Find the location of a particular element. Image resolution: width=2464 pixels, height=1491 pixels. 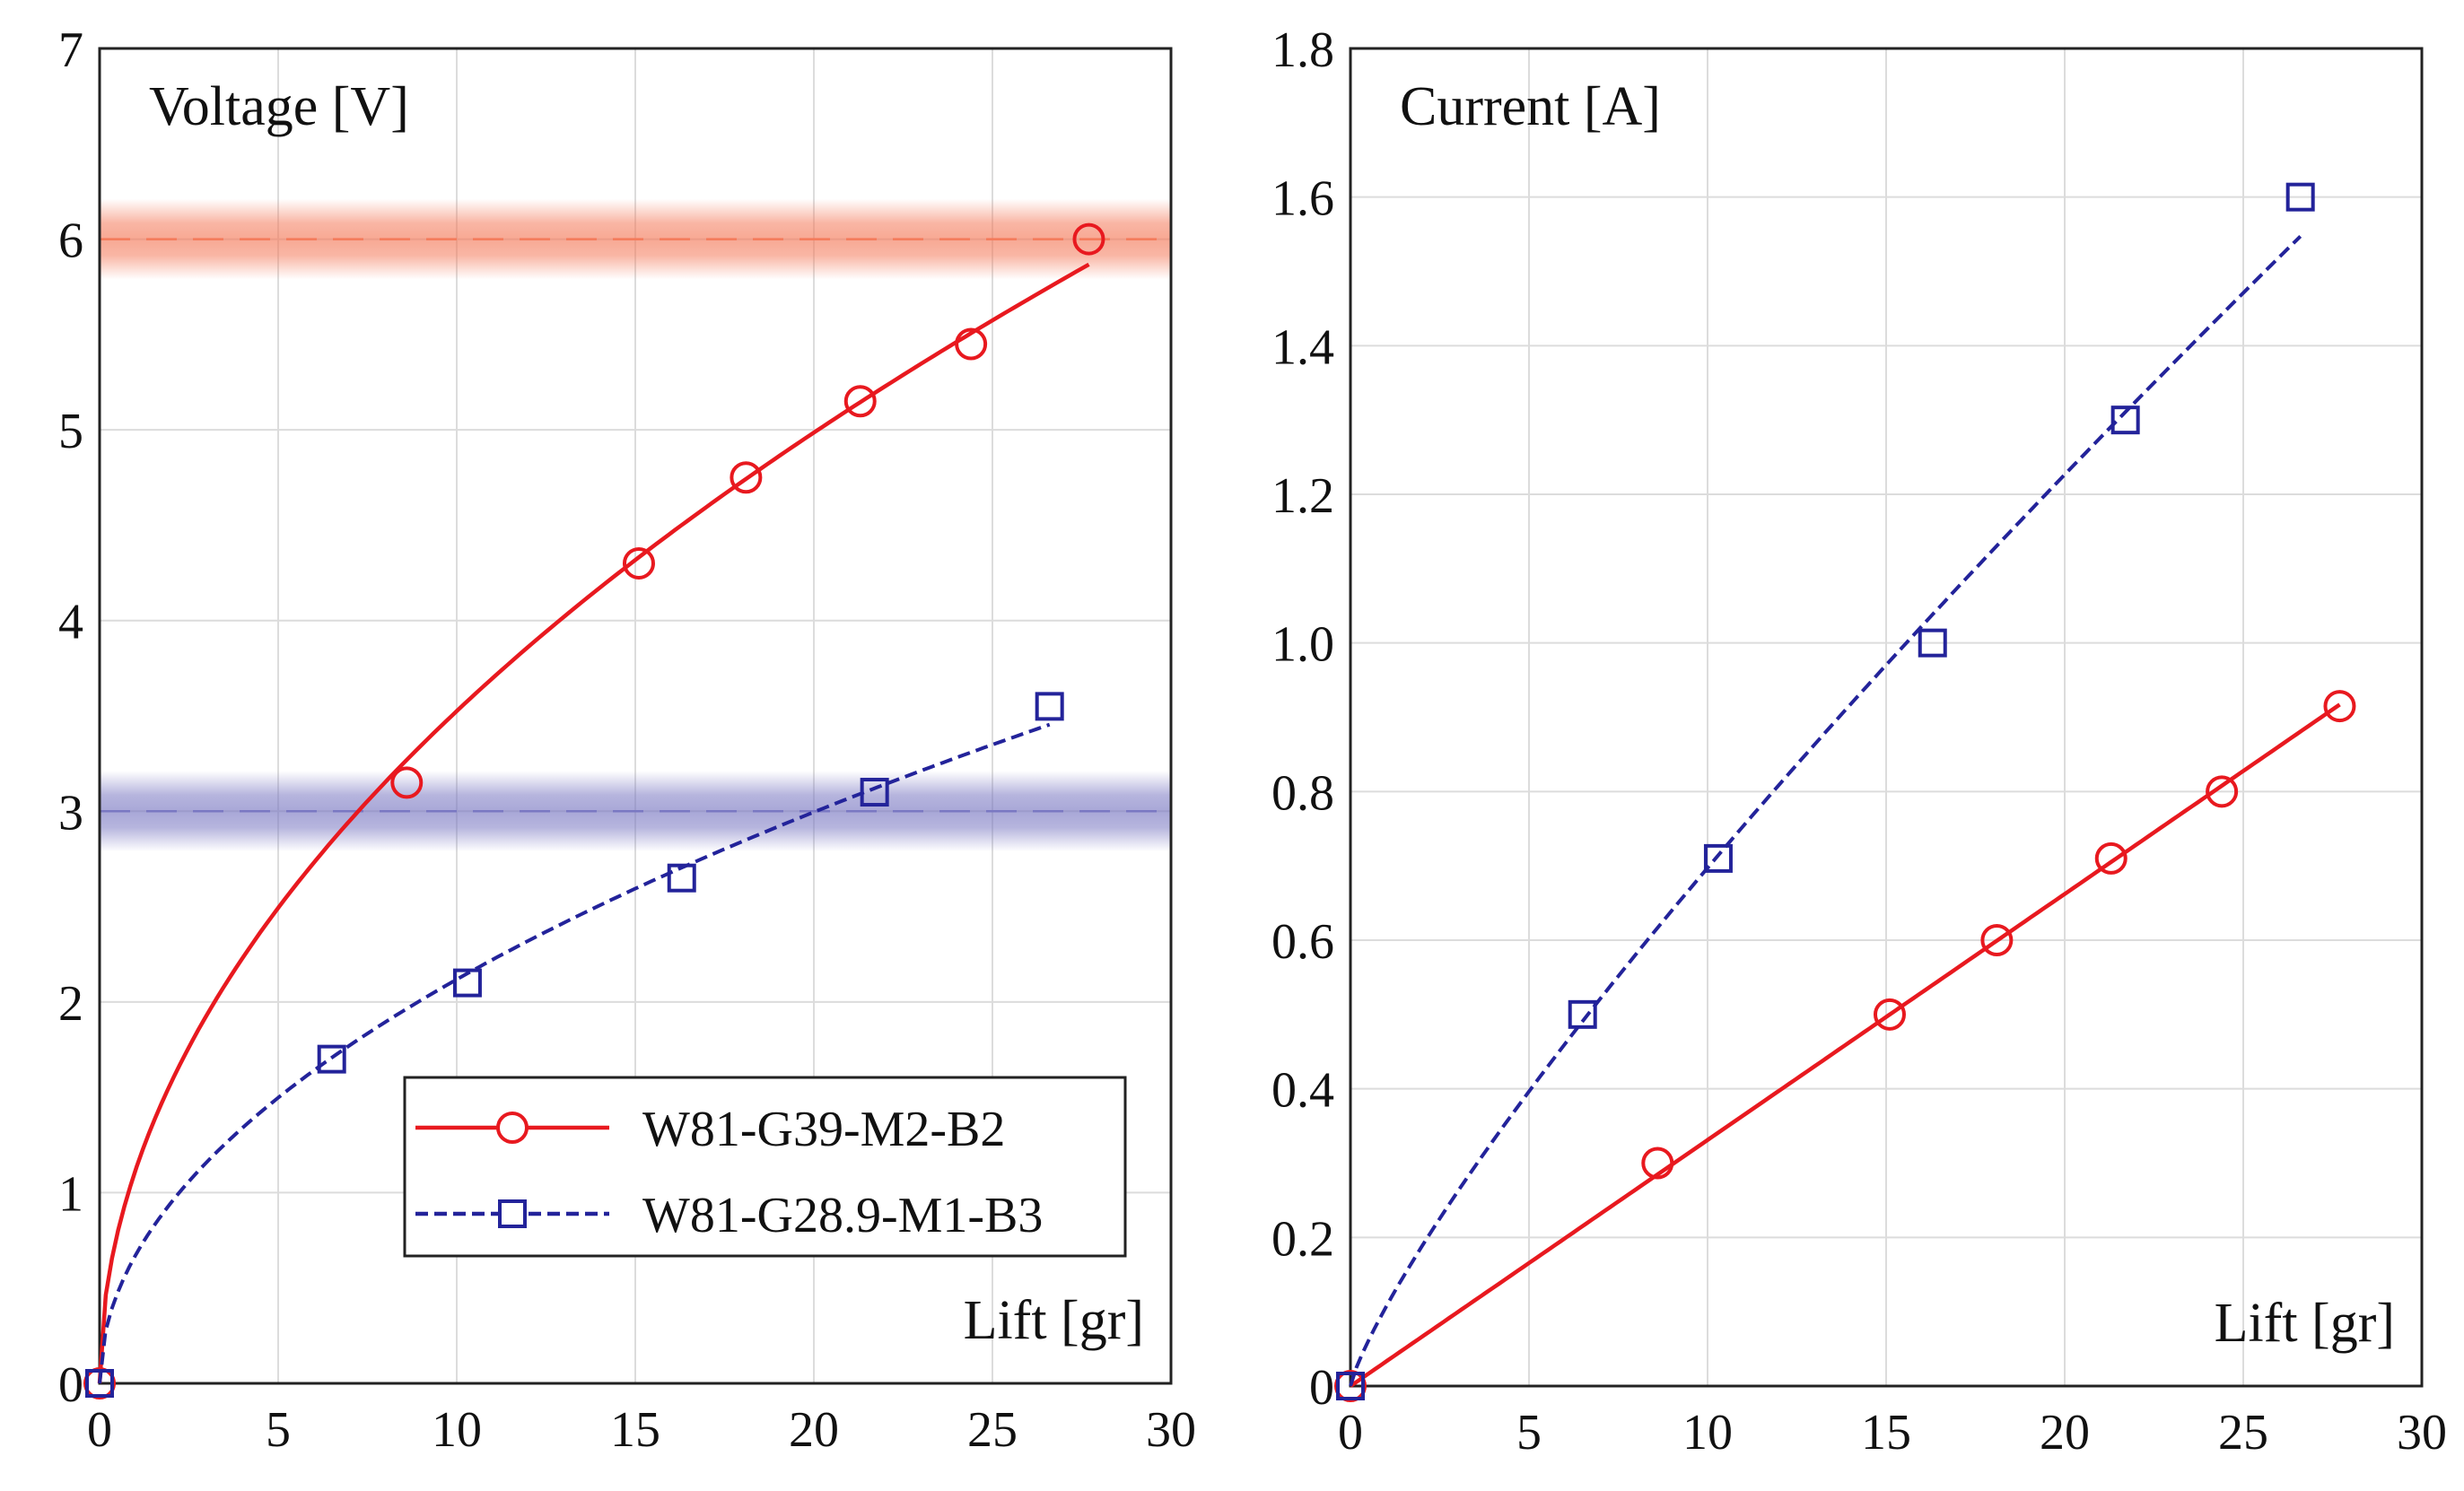

y-tick-label: 1.4 is located at coordinates (1302, 347).